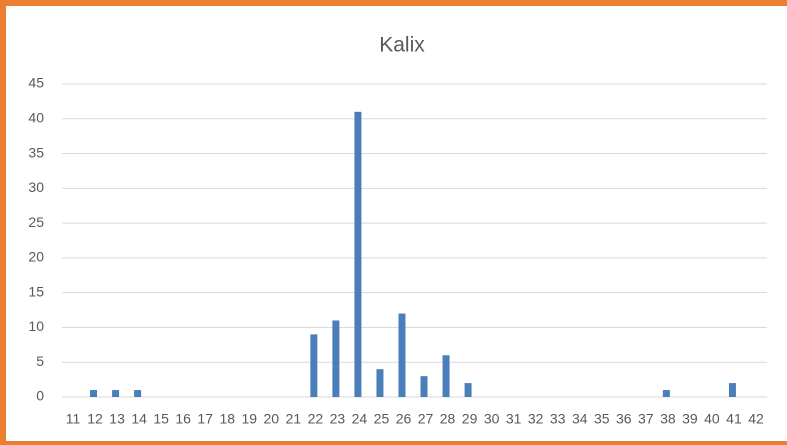 This screenshot has height=445, width=787. Describe the element at coordinates (139, 419) in the screenshot. I see `x-tick-label: 14` at that location.